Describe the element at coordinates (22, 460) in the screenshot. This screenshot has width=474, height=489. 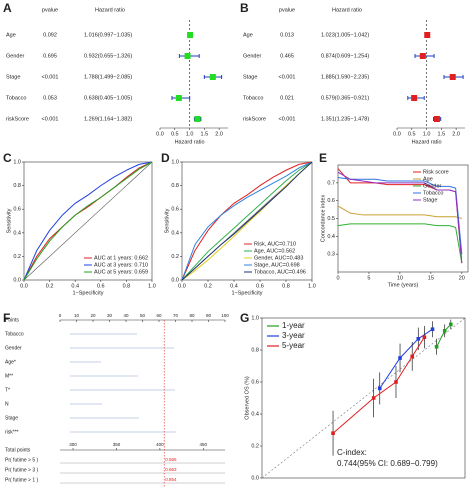
I see `row-label: Pr( futime > 5 )` at that location.